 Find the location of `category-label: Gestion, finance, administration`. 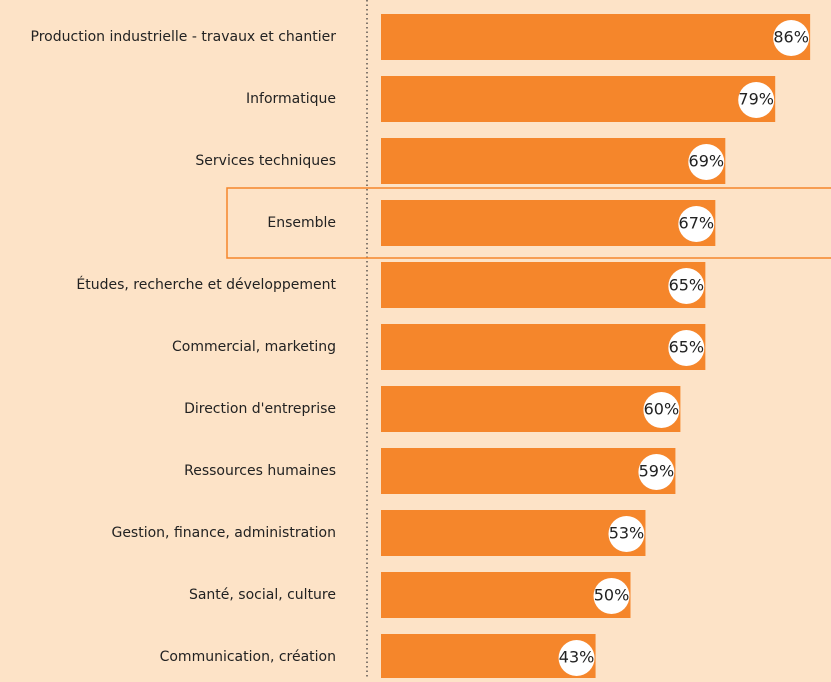

category-label: Gestion, finance, administration is located at coordinates (223, 533).